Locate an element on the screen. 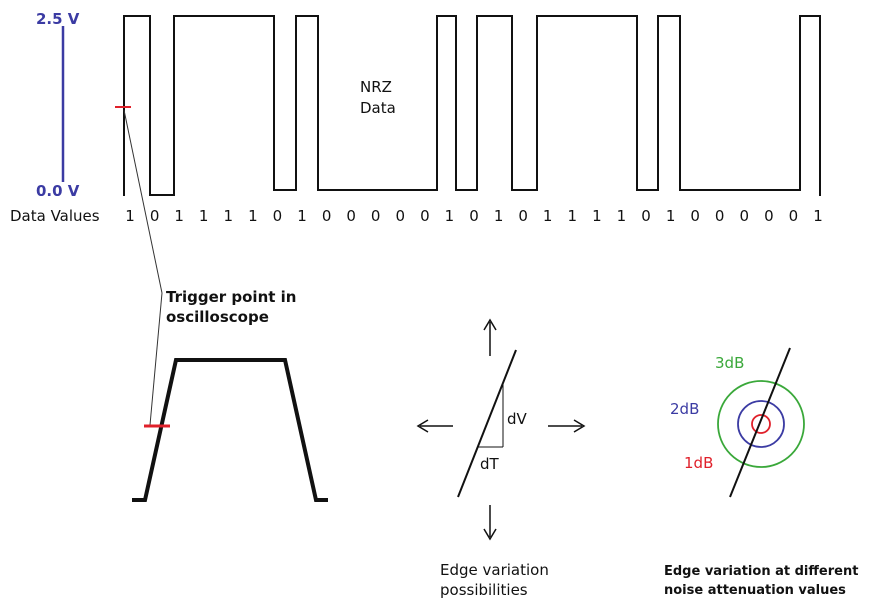 The width and height of the screenshot is (884, 599). edge-variation-diagram: dV dT is located at coordinates (501, 429).